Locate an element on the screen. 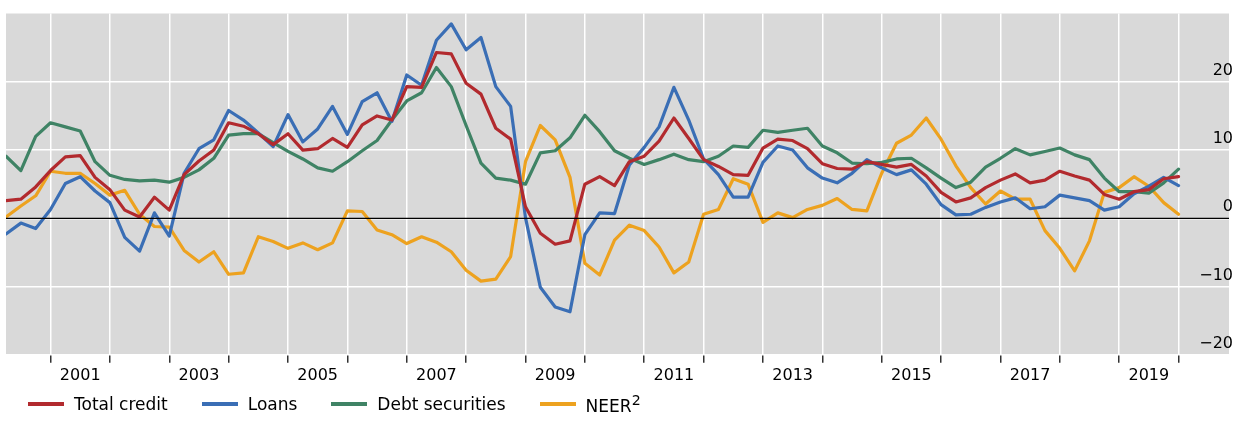 The height and width of the screenshot is (423, 1243). legend-label: Debt securities is located at coordinates (441, 404).